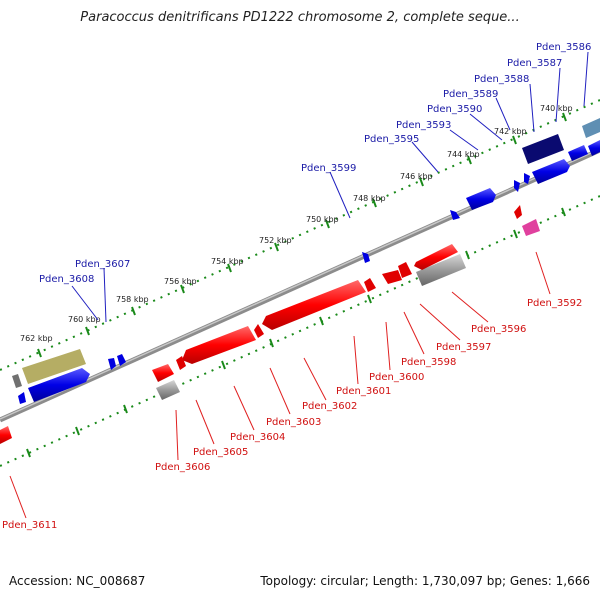 The image size is (600, 600). Describe the element at coordinates (416, 176) in the screenshot. I see `tick-label: 746 kbp` at that location.